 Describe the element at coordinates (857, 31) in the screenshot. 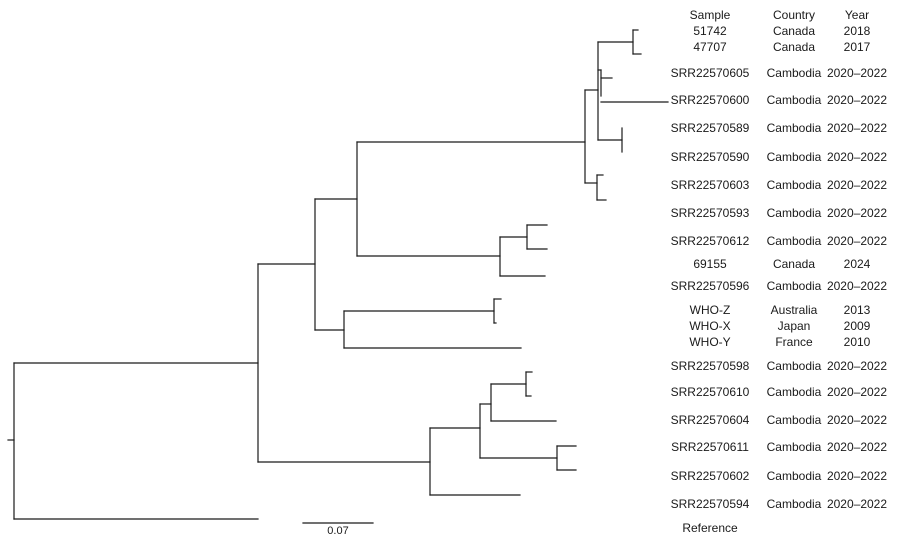

I see `year-cell: 2018` at that location.